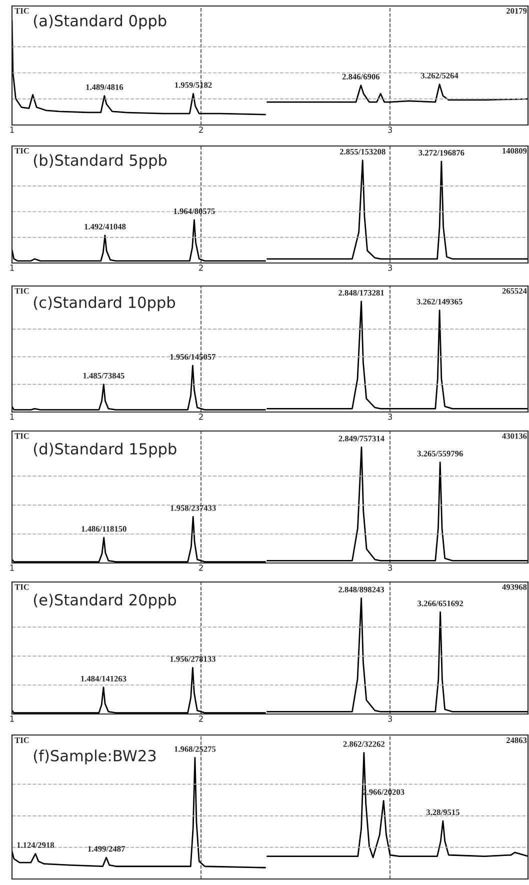  I want to click on annotation: 3.262/5264, so click(439, 75).